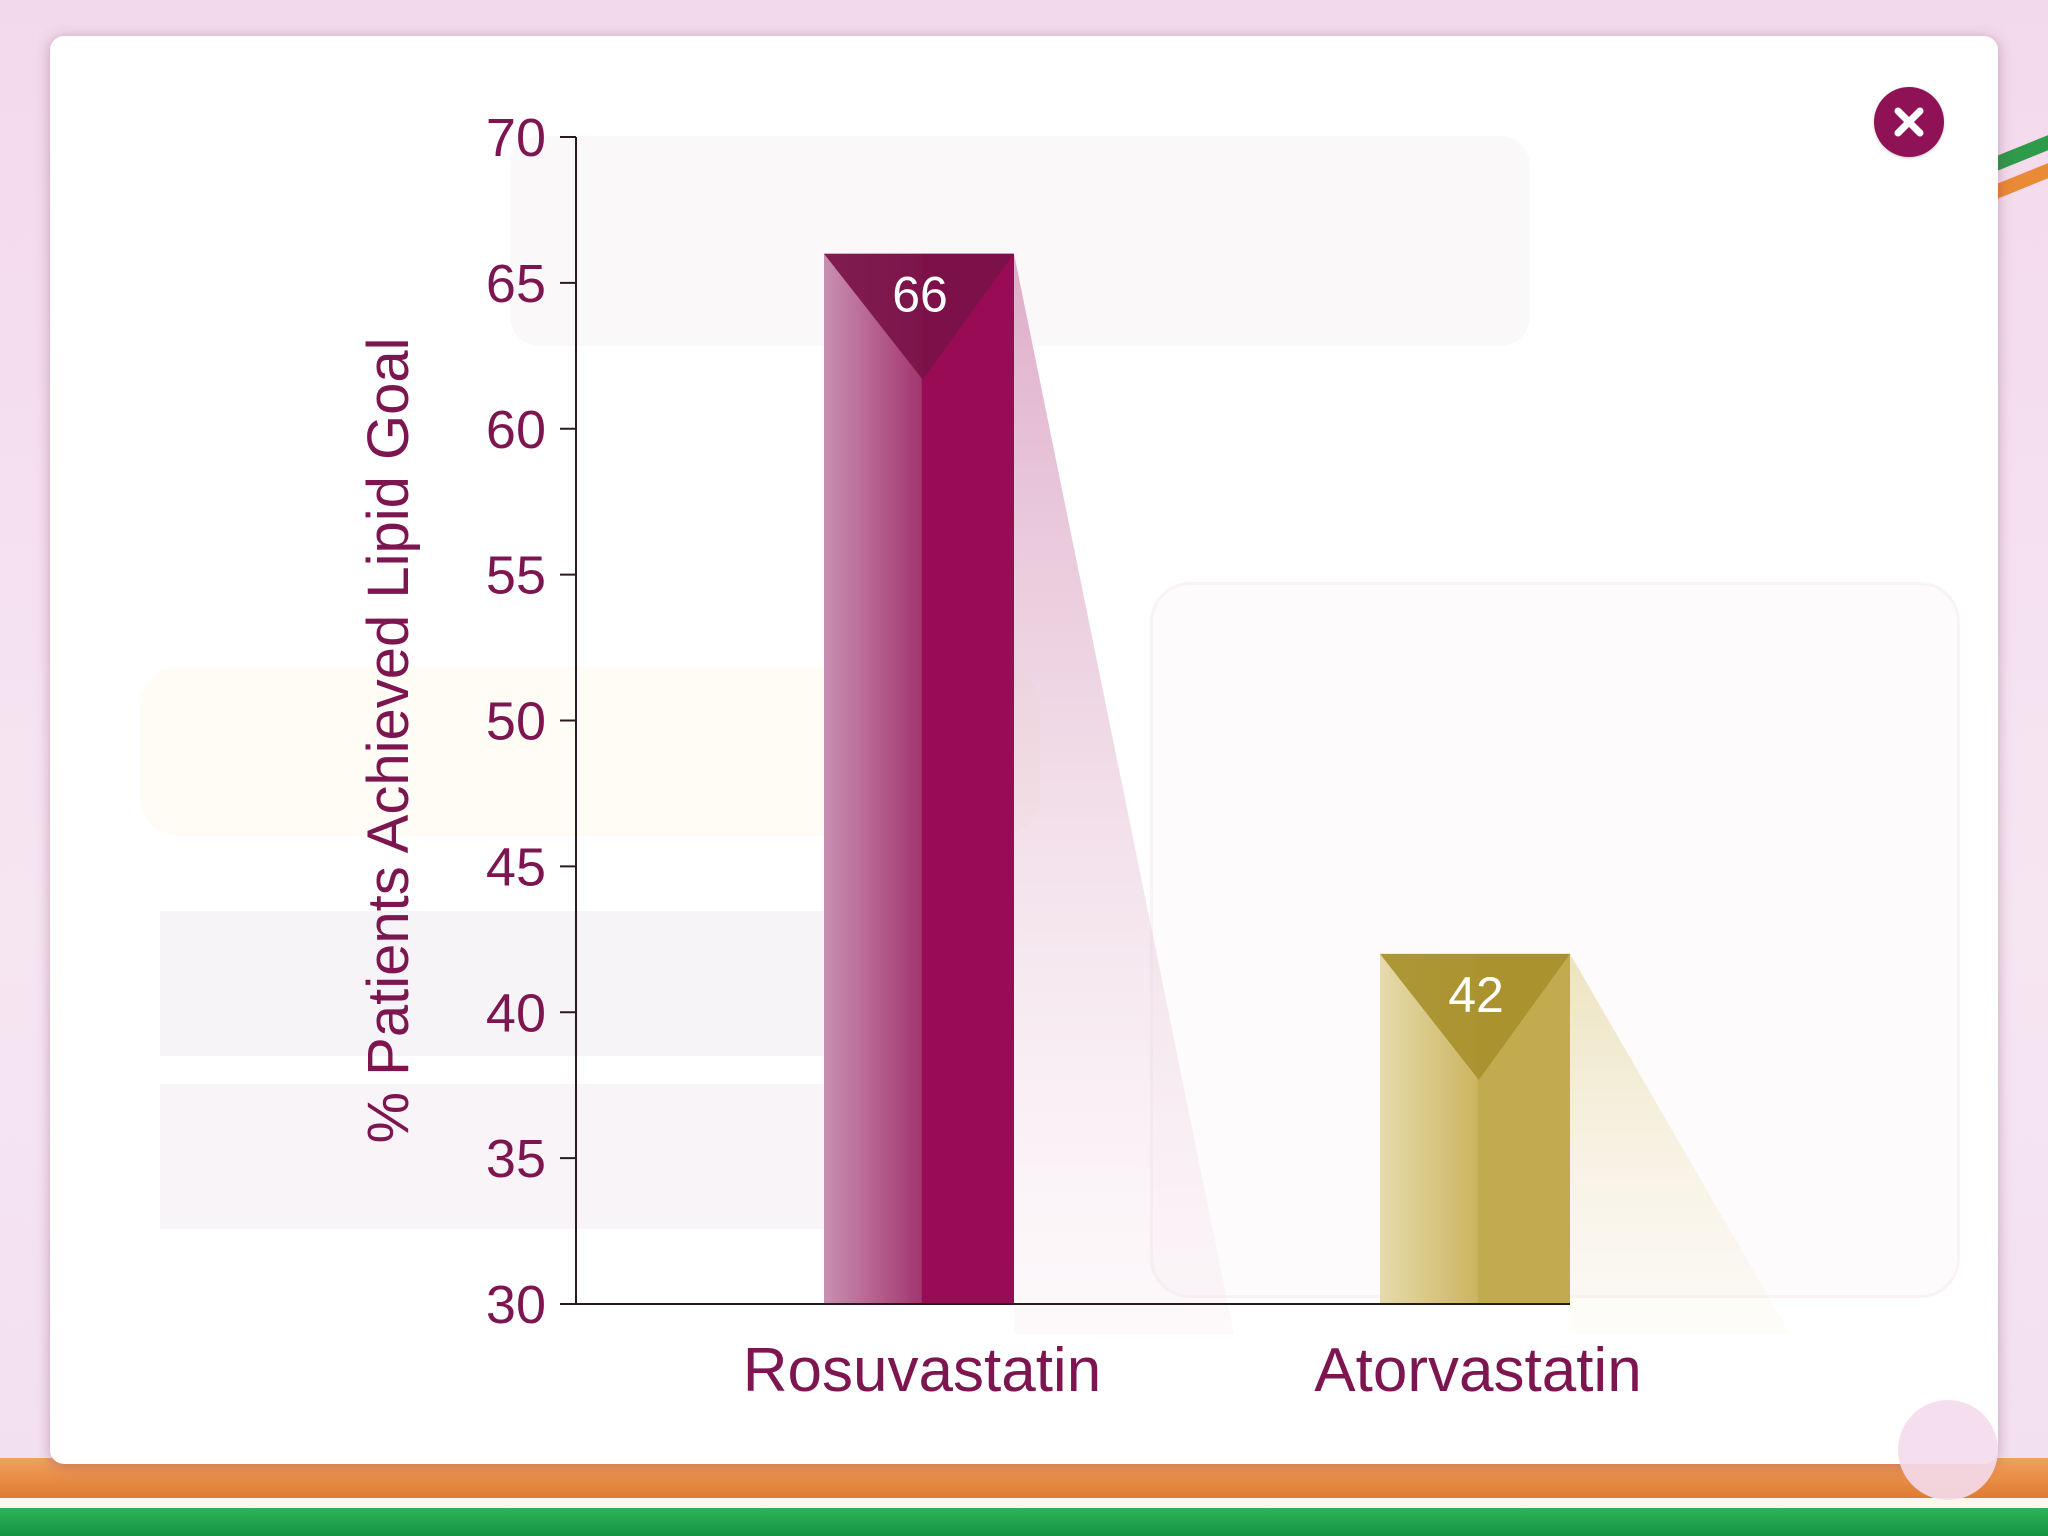 The image size is (2048, 1536). Describe the element at coordinates (516, 430) in the screenshot. I see `y-tick-label: 60` at that location.